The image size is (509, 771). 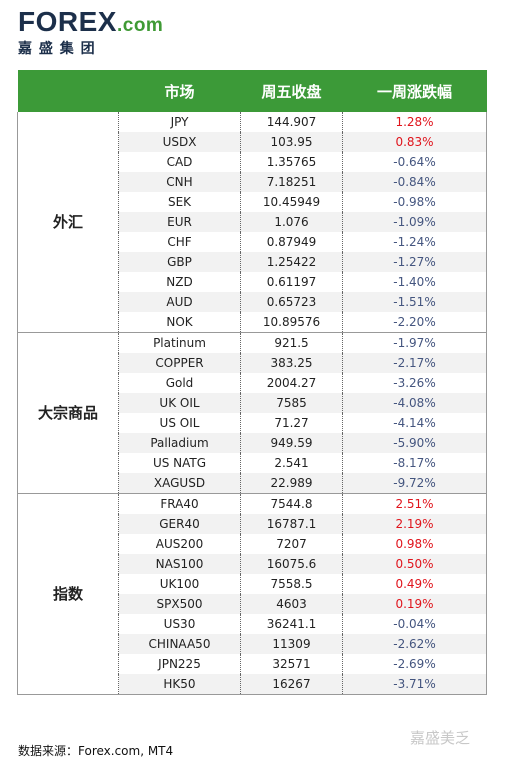 What do you see at coordinates (414, 383) in the screenshot?
I see `weekly-change: -3.26%` at bounding box center [414, 383].